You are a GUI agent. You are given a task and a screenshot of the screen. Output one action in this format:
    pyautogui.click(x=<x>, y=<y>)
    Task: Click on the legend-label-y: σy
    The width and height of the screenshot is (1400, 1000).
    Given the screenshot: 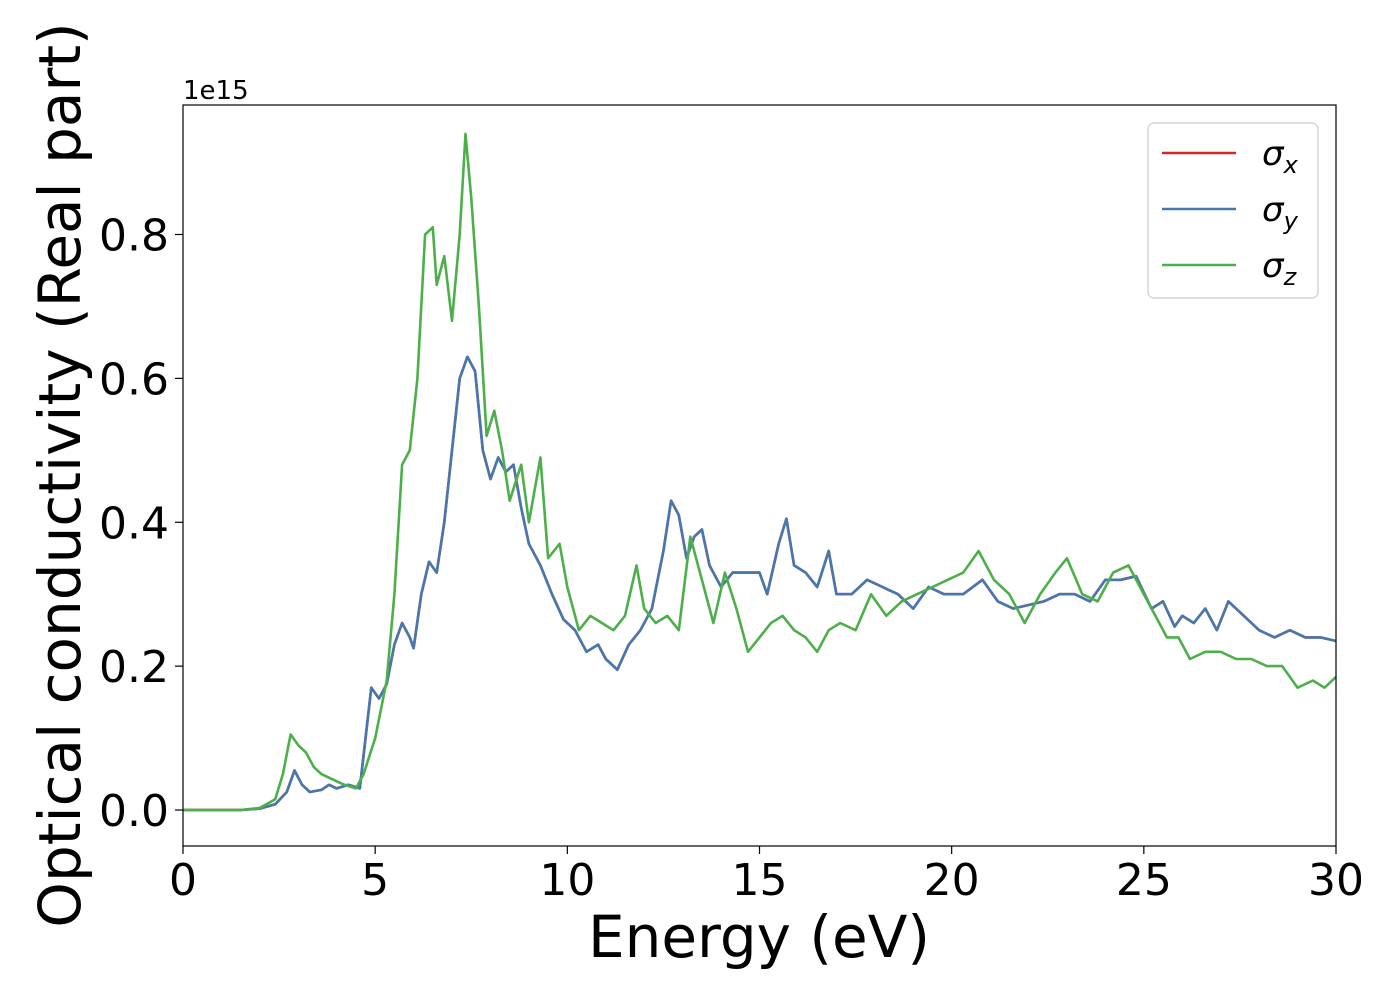 What is the action you would take?
    pyautogui.click(x=1280, y=212)
    